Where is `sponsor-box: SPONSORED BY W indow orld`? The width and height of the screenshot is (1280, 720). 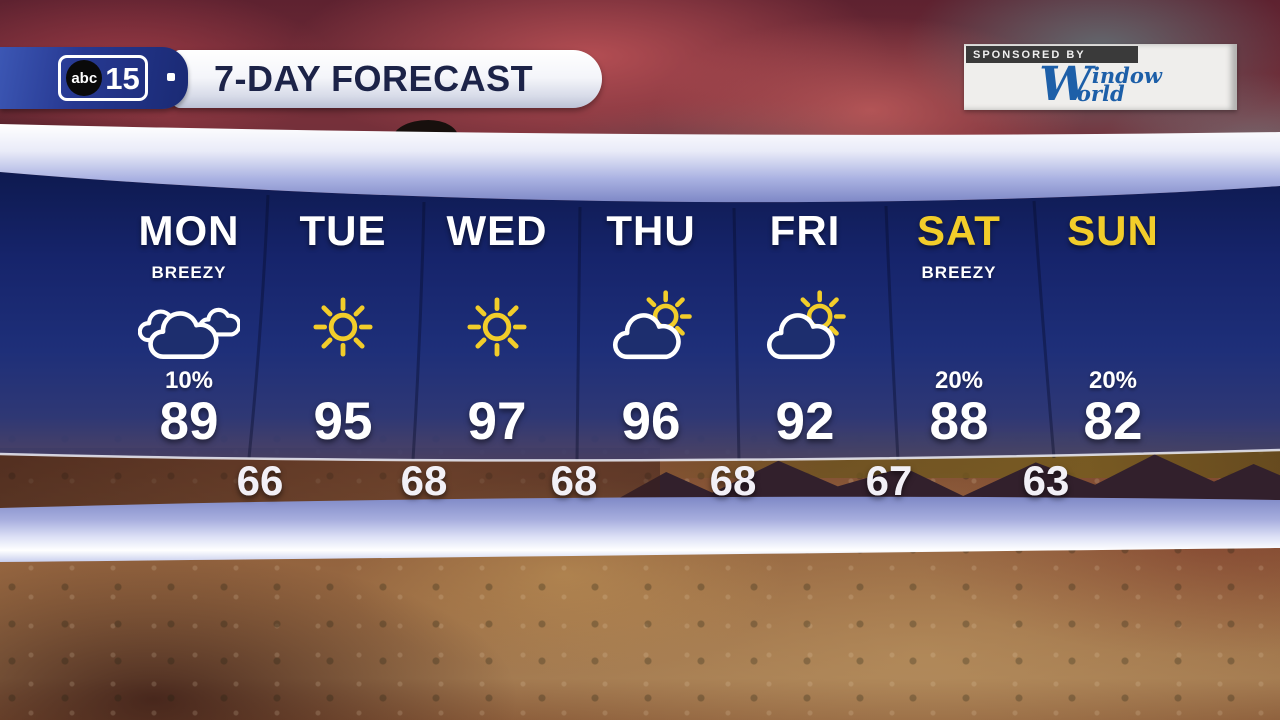 sponsor-box: SPONSORED BY W indow orld is located at coordinates (1100, 77).